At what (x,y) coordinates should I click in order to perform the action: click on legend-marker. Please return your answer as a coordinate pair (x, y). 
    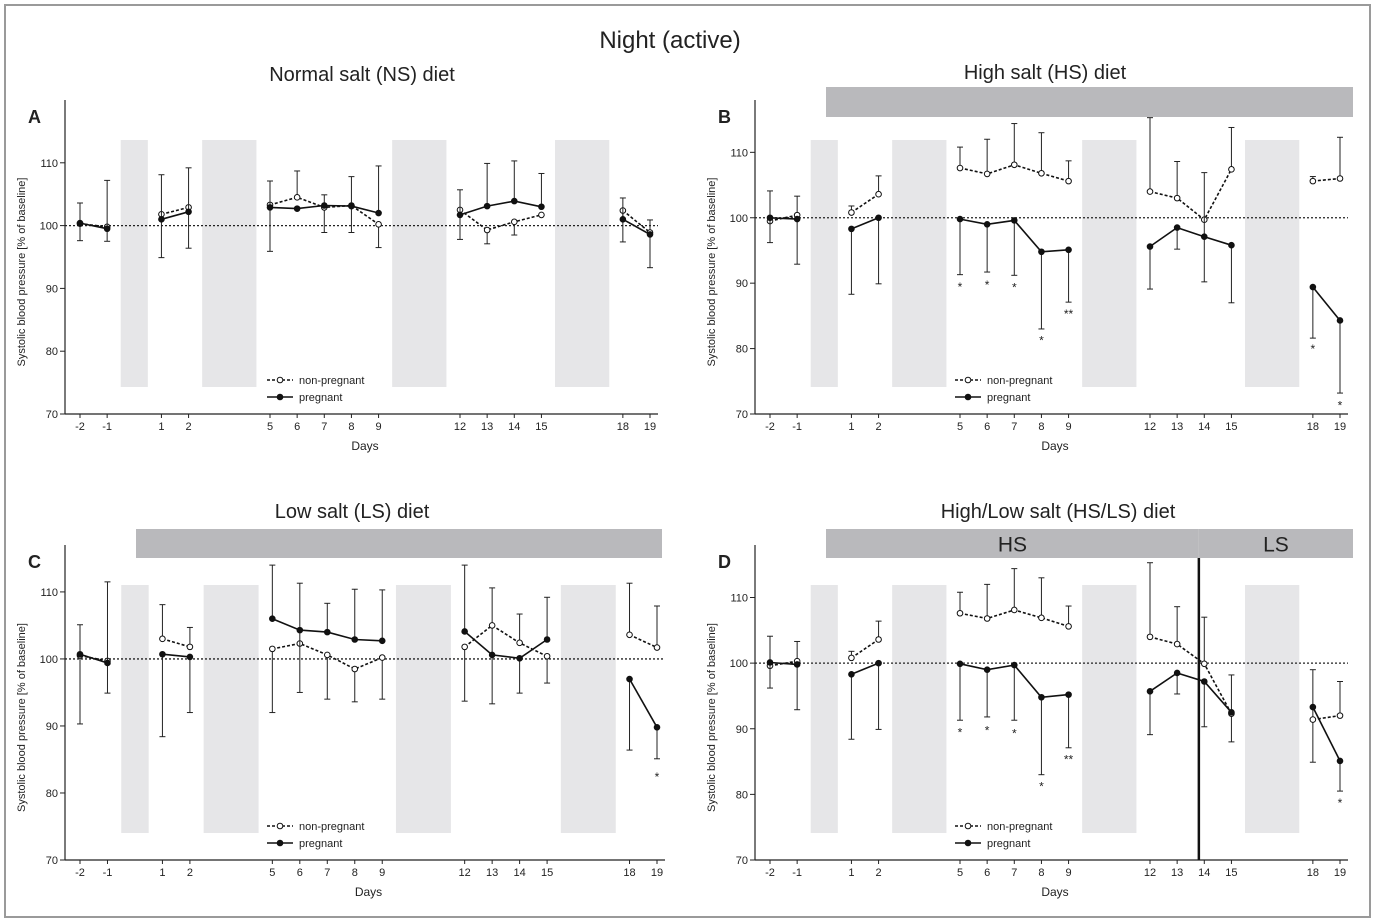
    Looking at the image, I should click on (280, 380).